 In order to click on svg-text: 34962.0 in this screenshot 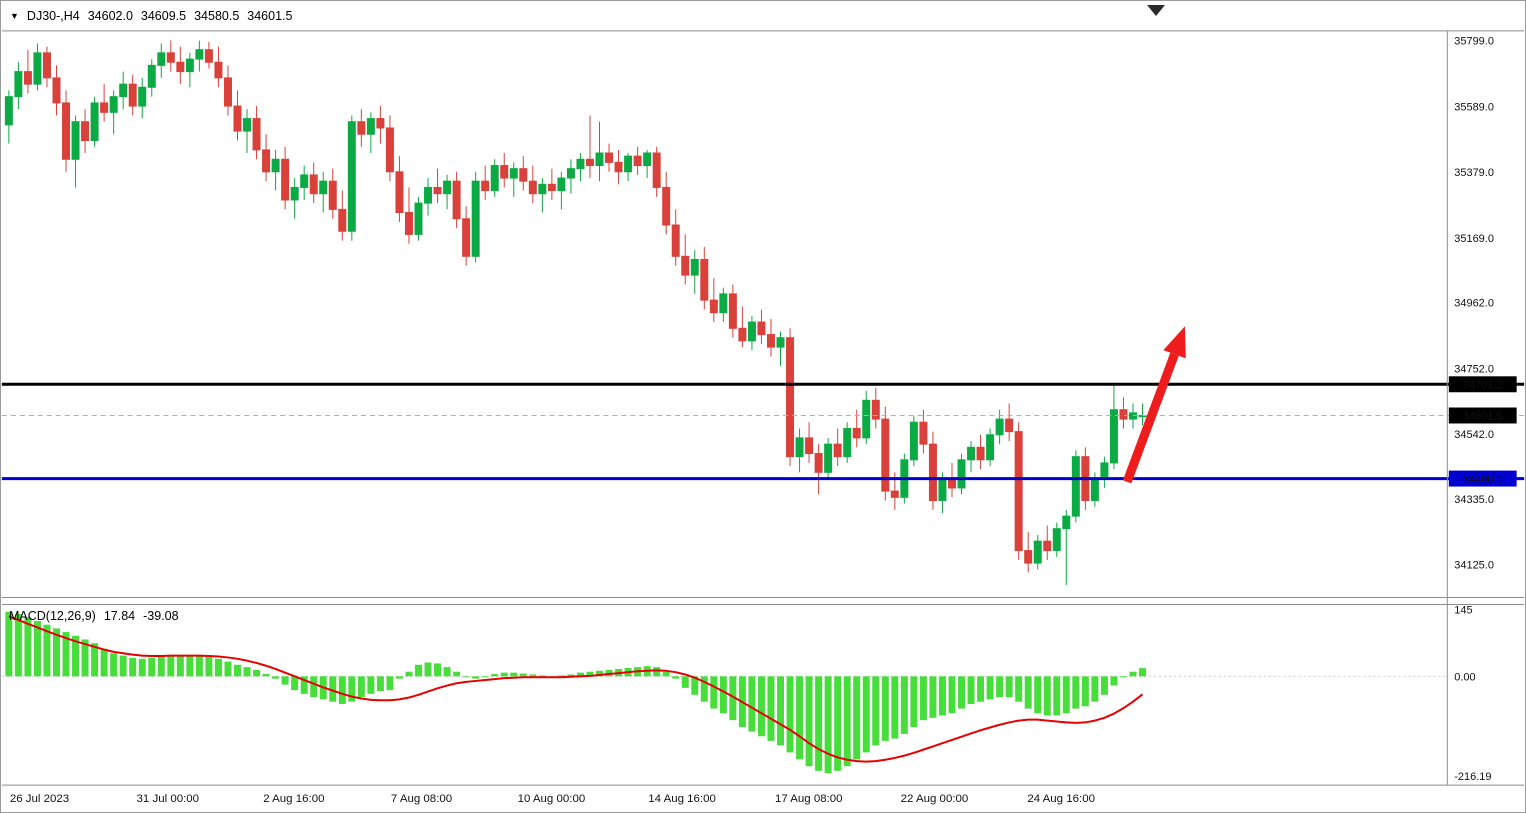, I will do `click(1474, 304)`.